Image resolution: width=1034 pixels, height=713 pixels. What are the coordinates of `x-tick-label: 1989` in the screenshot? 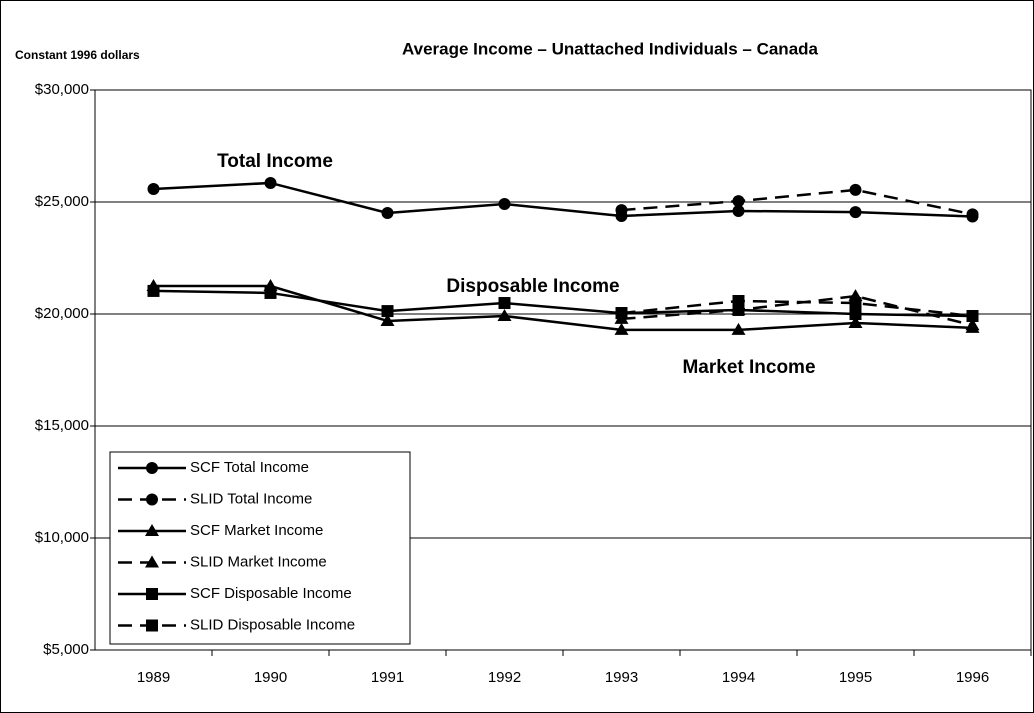 It's located at (153, 677).